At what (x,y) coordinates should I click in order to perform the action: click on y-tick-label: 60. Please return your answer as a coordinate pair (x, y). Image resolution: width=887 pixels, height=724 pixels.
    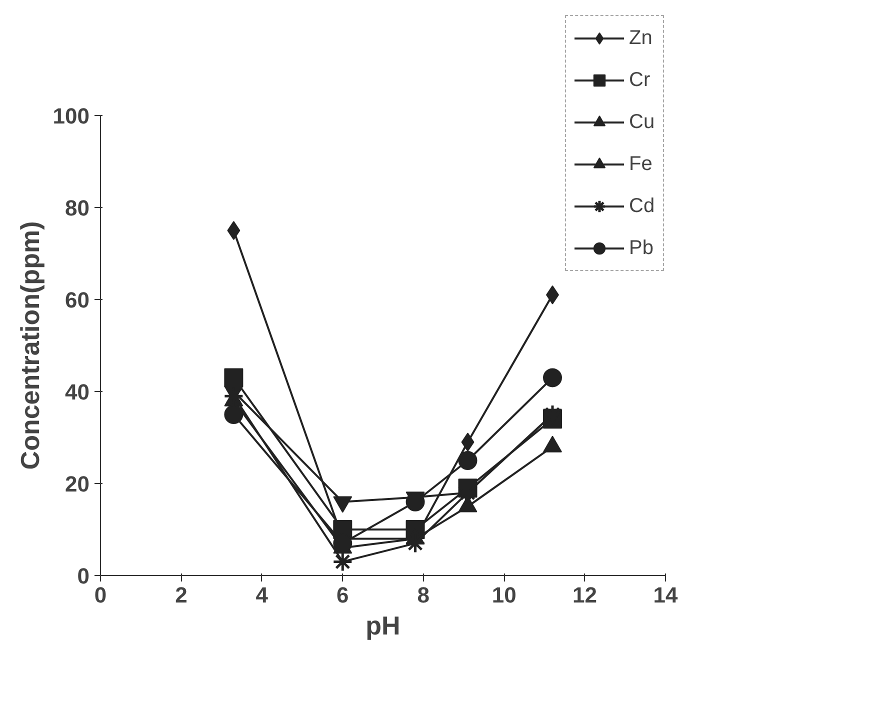
    Looking at the image, I should click on (77, 300).